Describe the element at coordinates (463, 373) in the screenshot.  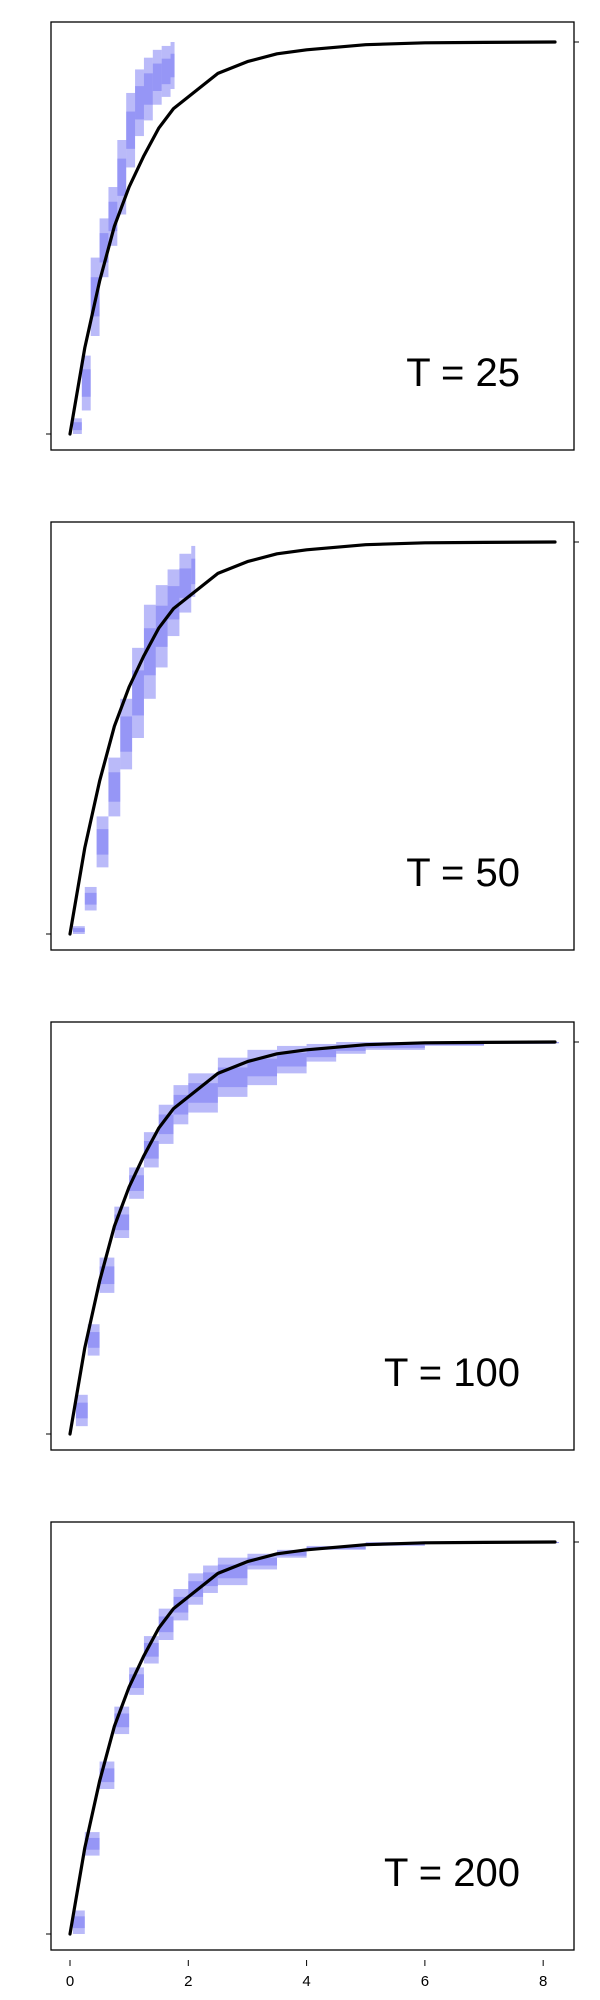
I see `panel-label: T = 25` at that location.